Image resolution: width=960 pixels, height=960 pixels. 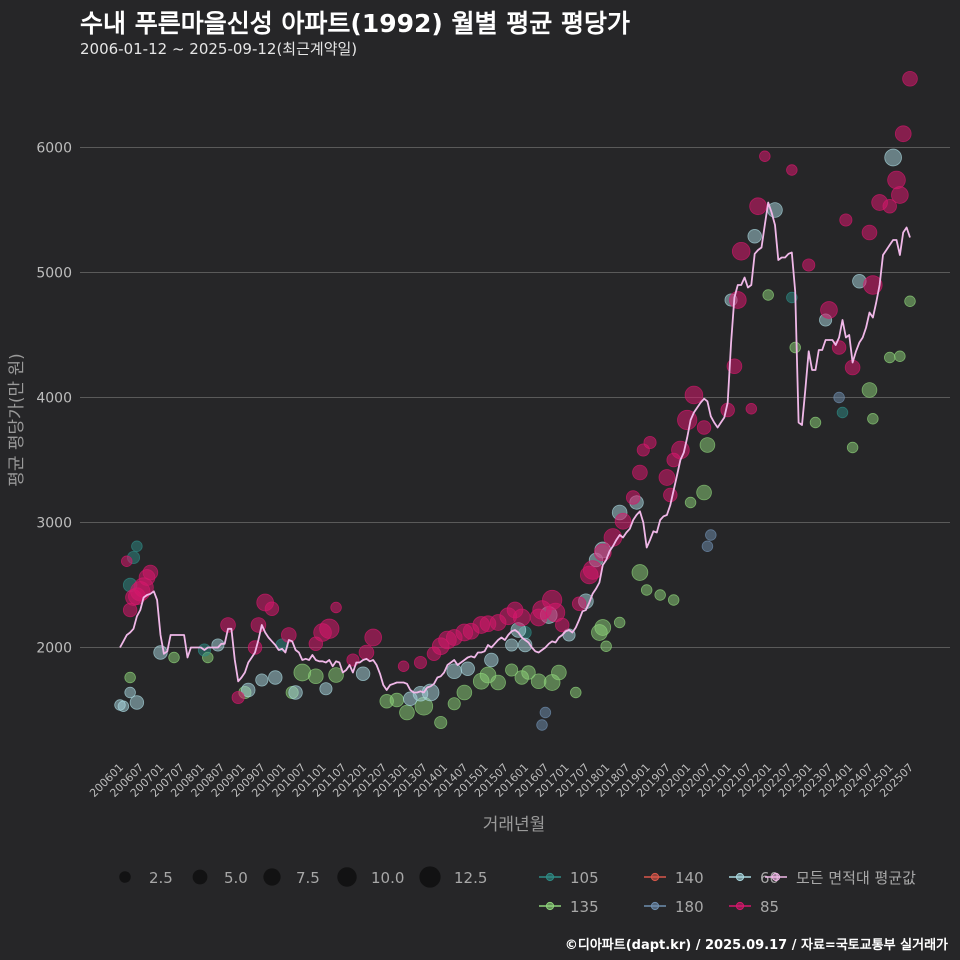 What do you see at coordinates (387, 878) in the screenshot?
I see `size-legend-label: 10.0` at bounding box center [387, 878].